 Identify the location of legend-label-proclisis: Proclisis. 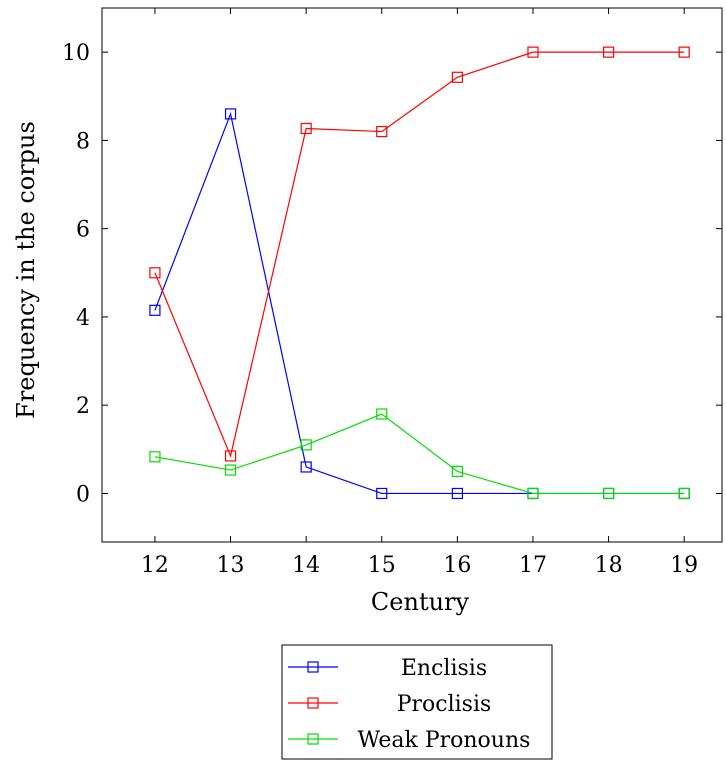
(444, 704).